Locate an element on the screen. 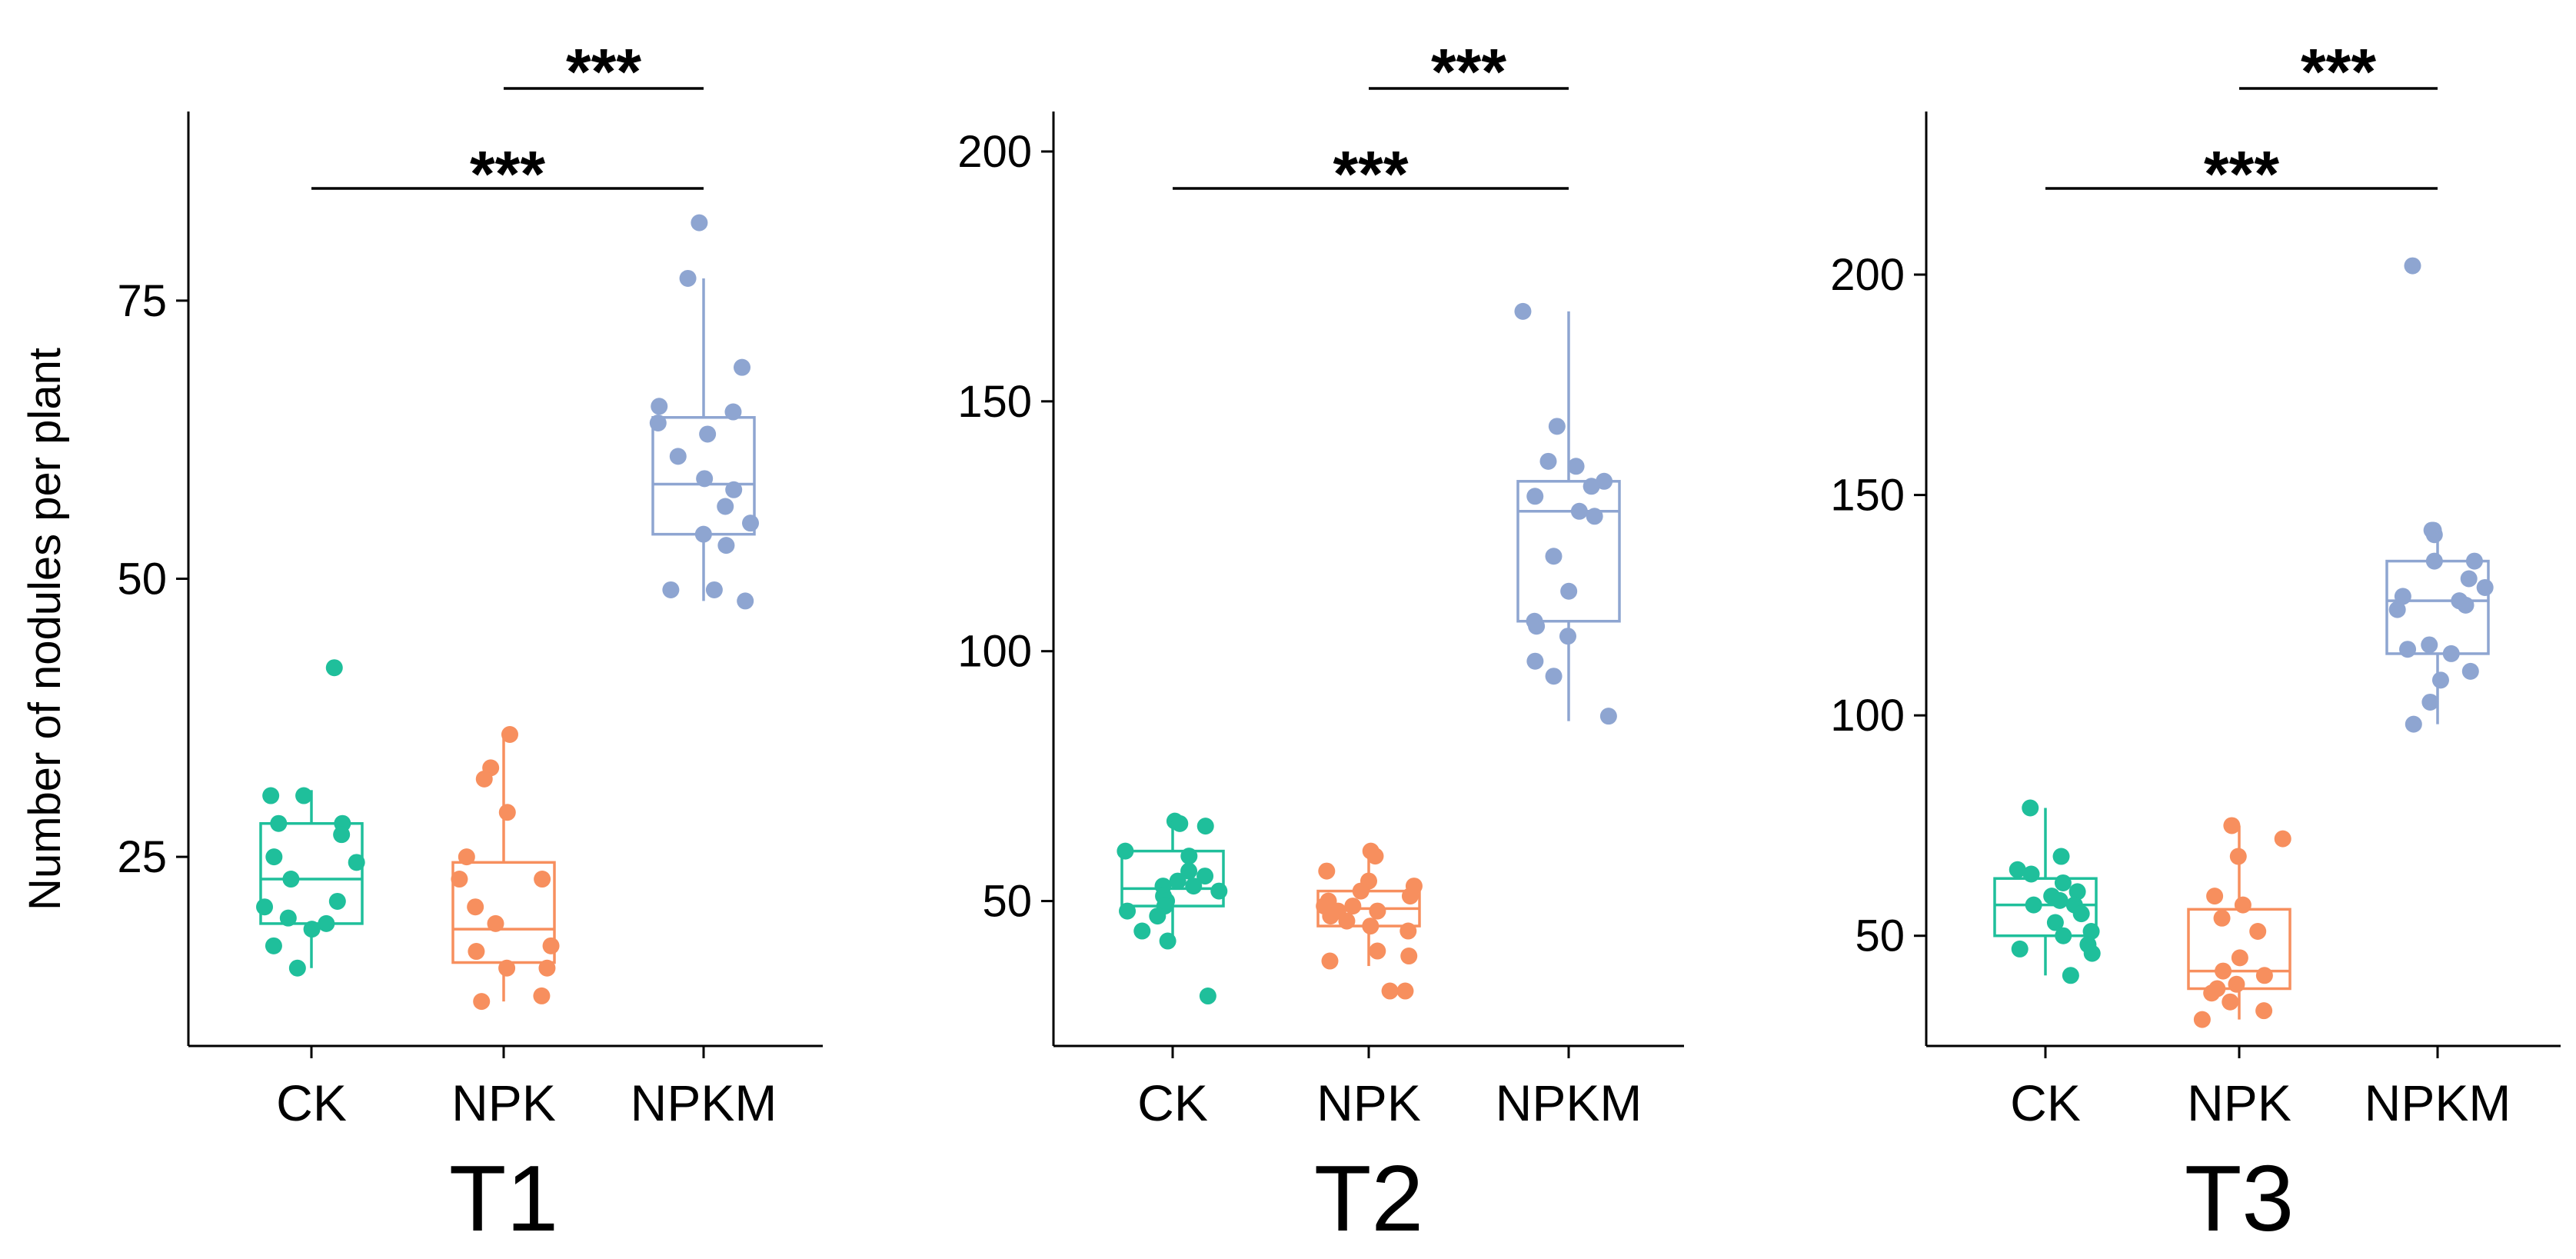 This screenshot has height=1259, width=2576. box-ck is located at coordinates (2046, 892).